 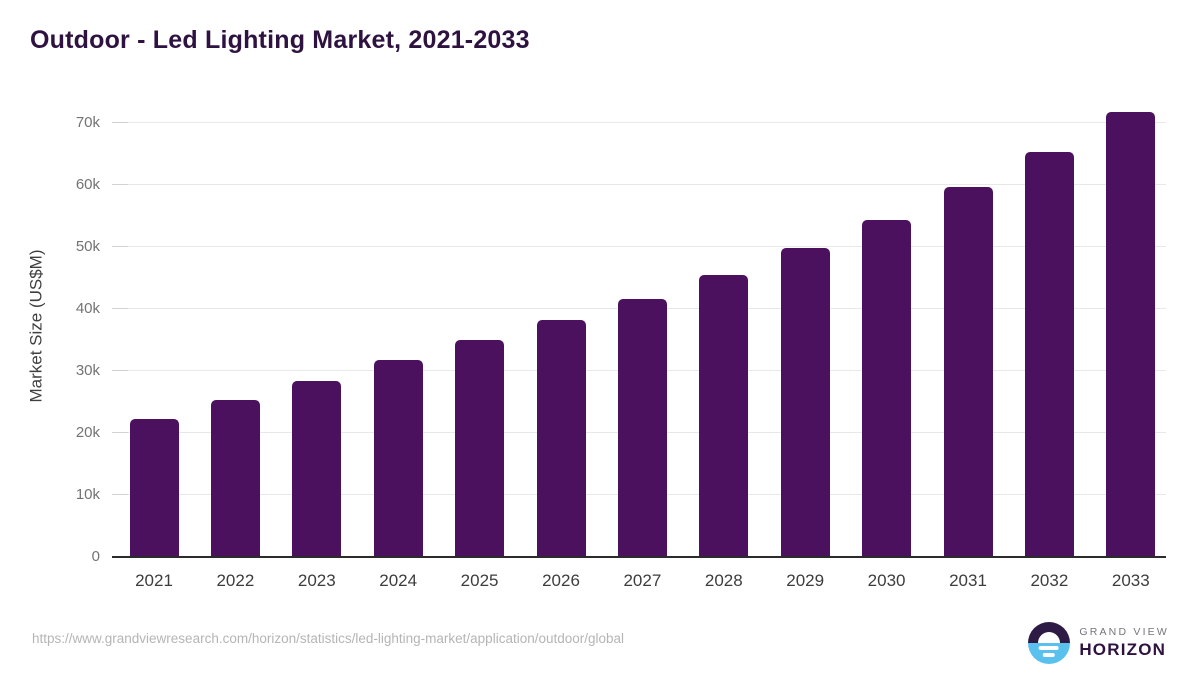 What do you see at coordinates (154, 487) in the screenshot?
I see `bar-2021` at bounding box center [154, 487].